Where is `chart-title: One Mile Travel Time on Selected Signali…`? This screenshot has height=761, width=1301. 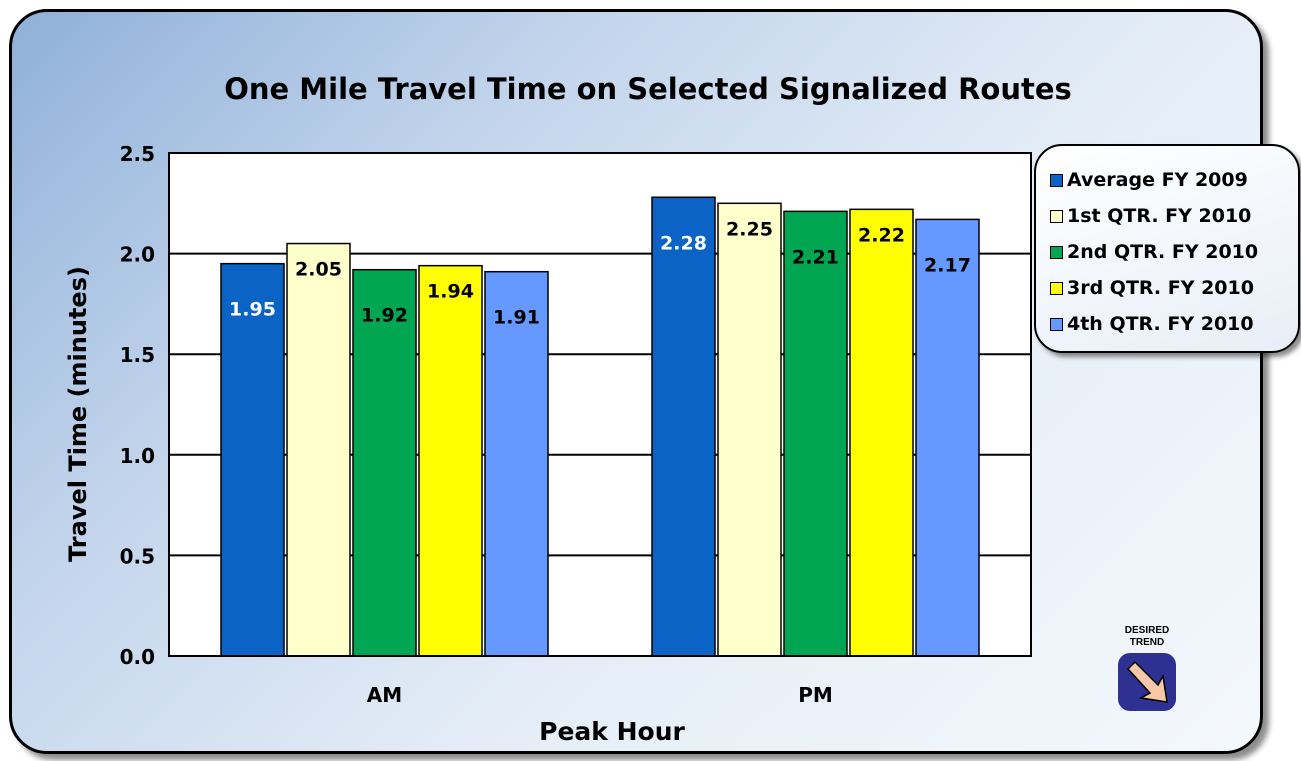
chart-title: One Mile Travel Time on Selected Signali… is located at coordinates (648, 89).